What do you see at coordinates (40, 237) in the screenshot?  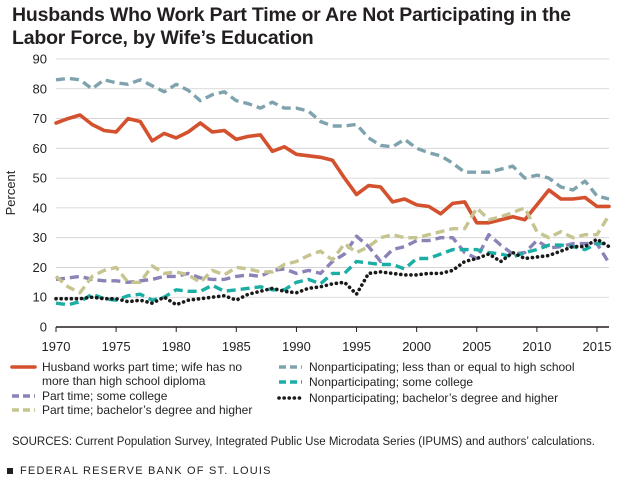 I see `y-tick-label: 30` at bounding box center [40, 237].